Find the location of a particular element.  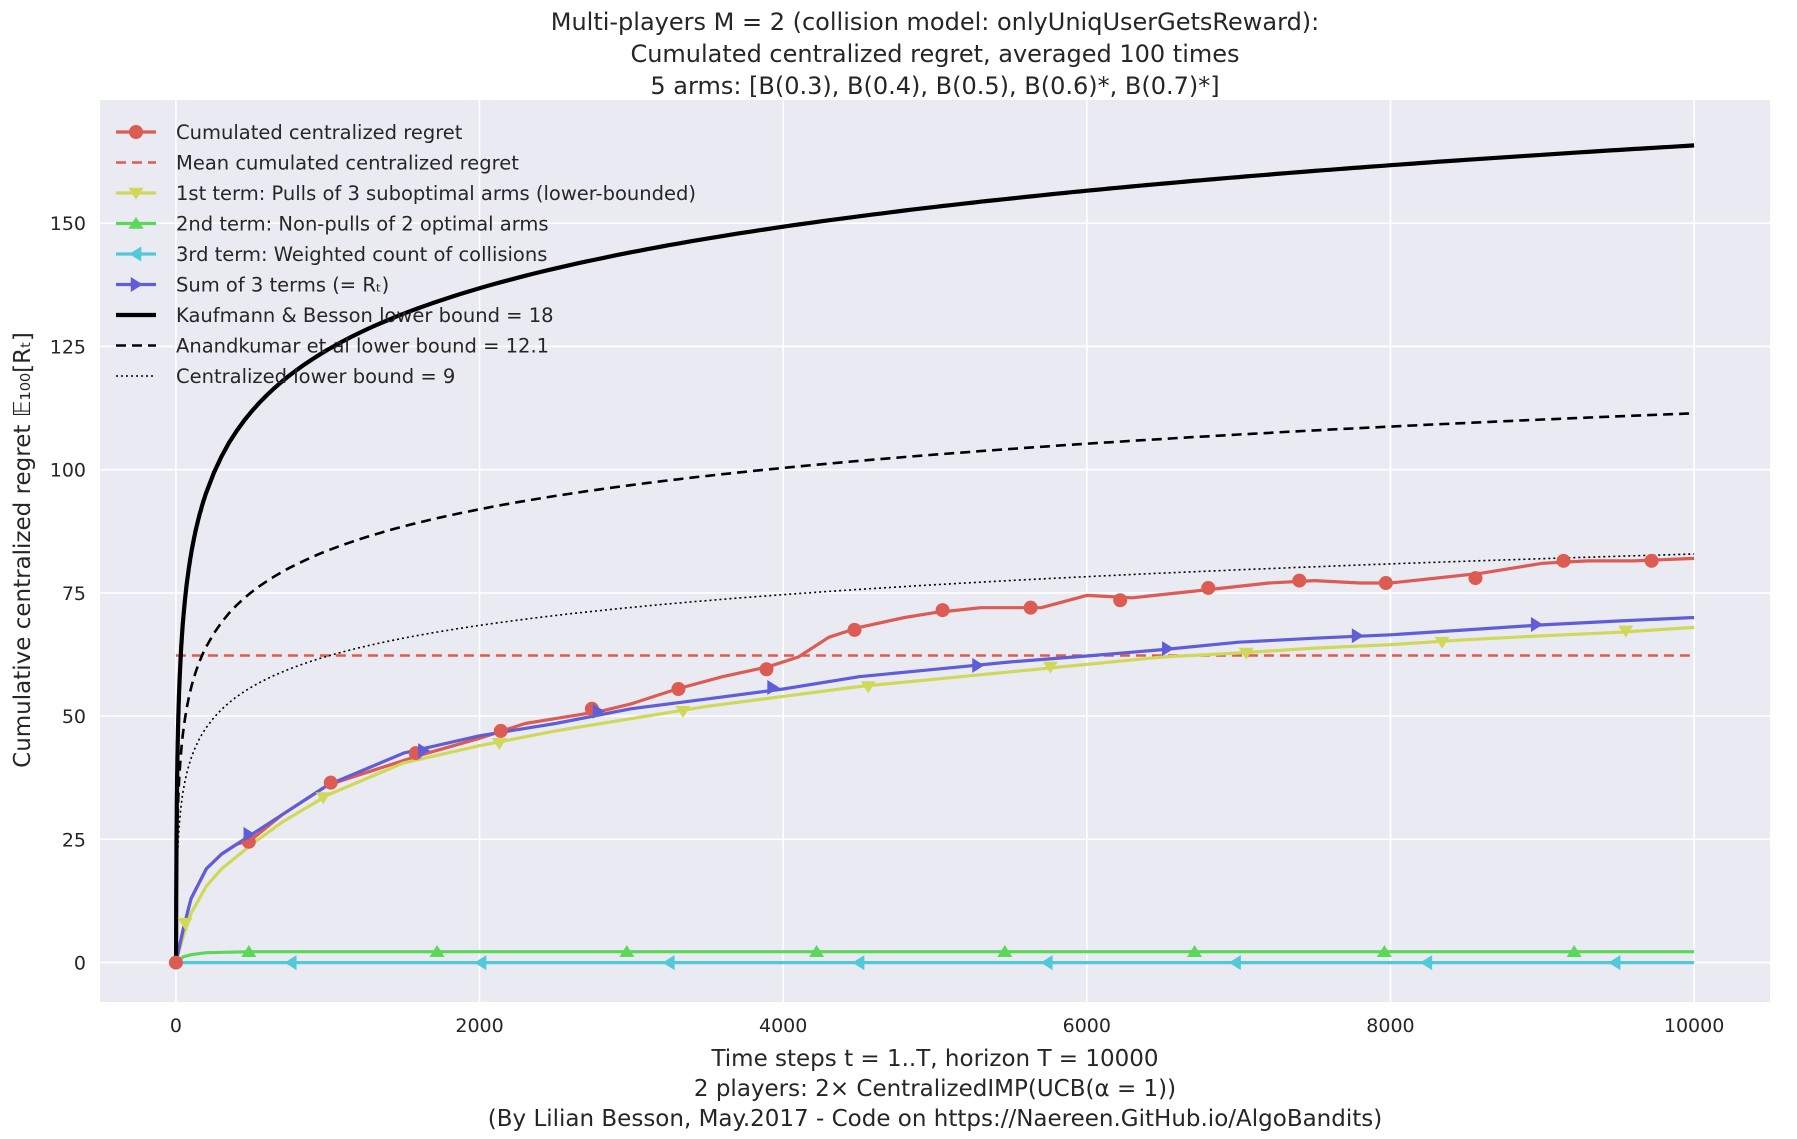

legend-label-1: Cumulated centralized regret is located at coordinates (319, 132).